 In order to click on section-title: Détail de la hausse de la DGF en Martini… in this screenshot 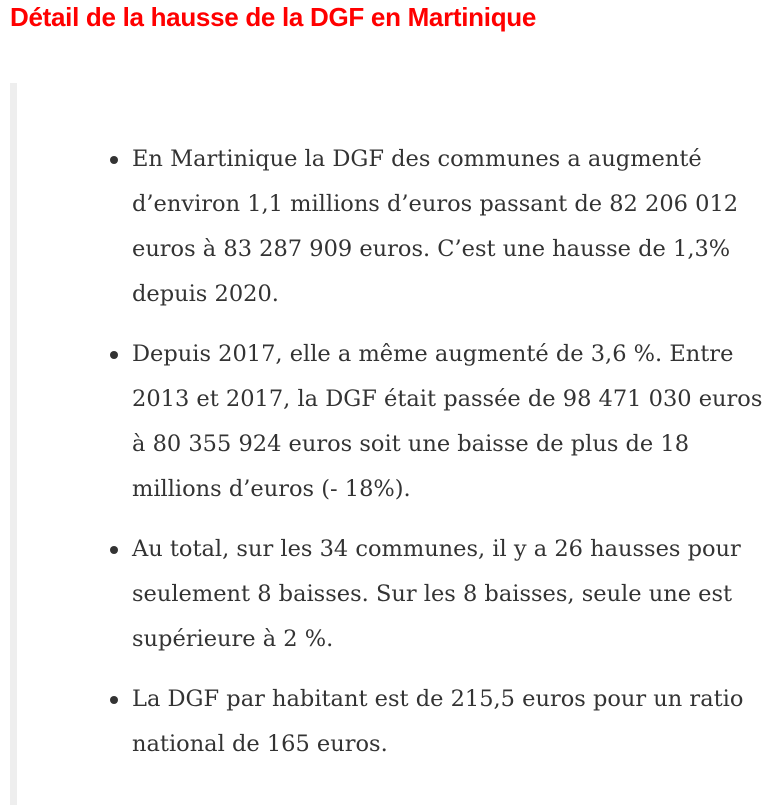, I will do `click(273, 17)`.